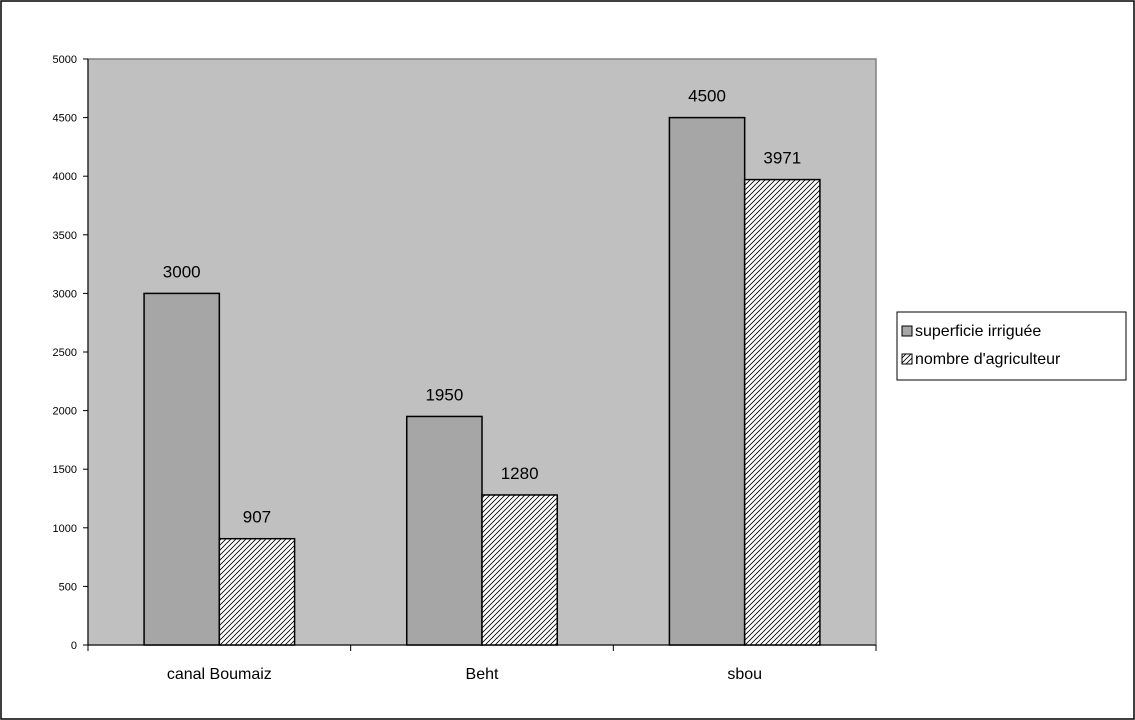 The height and width of the screenshot is (720, 1135). Describe the element at coordinates (65, 529) in the screenshot. I see `y-tick-label: 1000` at that location.